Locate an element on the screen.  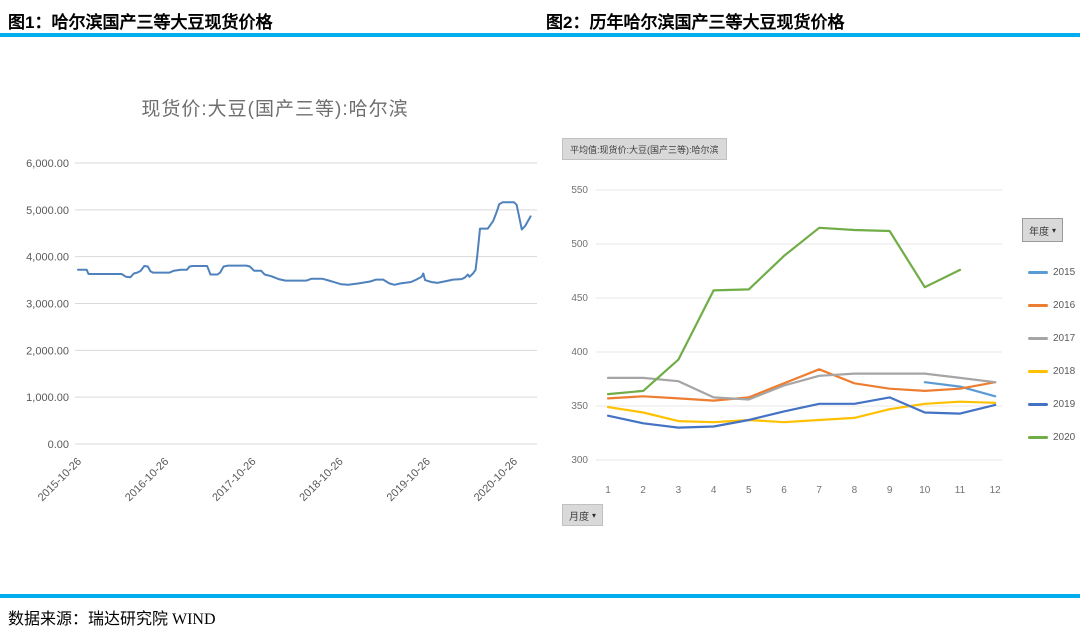
period-dropdown-button: 月度 ▾ is located at coordinates (583, 515).